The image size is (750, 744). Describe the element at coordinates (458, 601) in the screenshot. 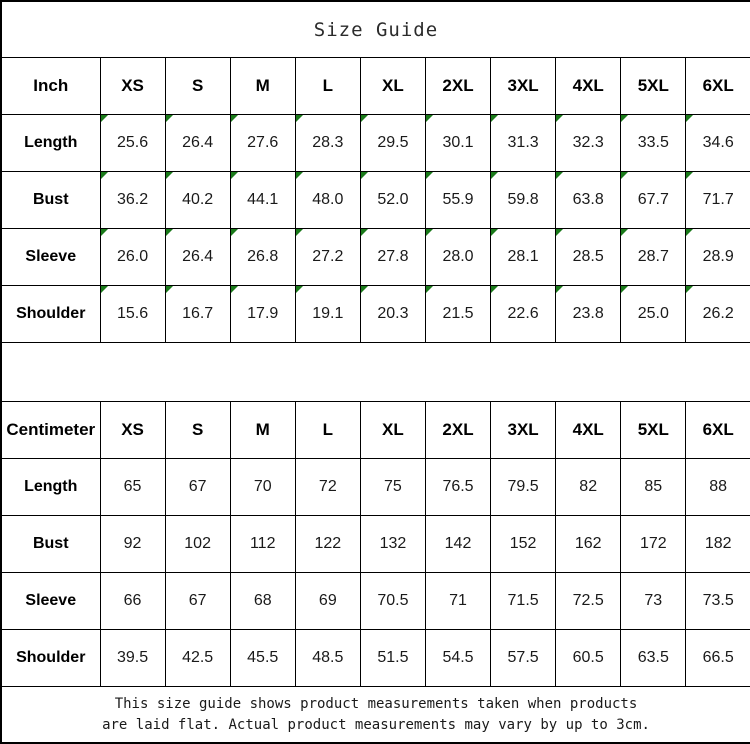

I see `cell-sleeve-2xl-centimeter: 71` at that location.